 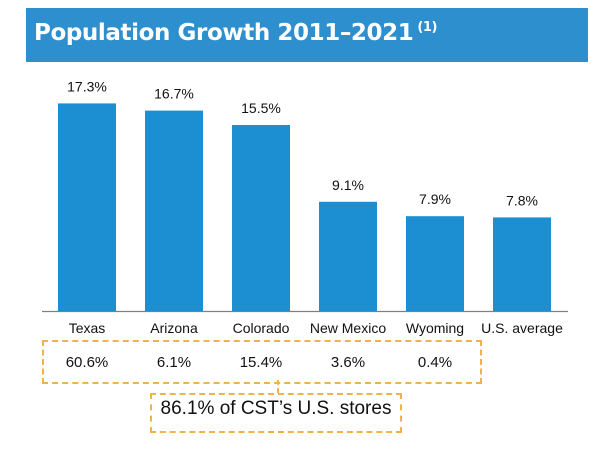 I want to click on category-label: Texas, so click(x=87, y=328).